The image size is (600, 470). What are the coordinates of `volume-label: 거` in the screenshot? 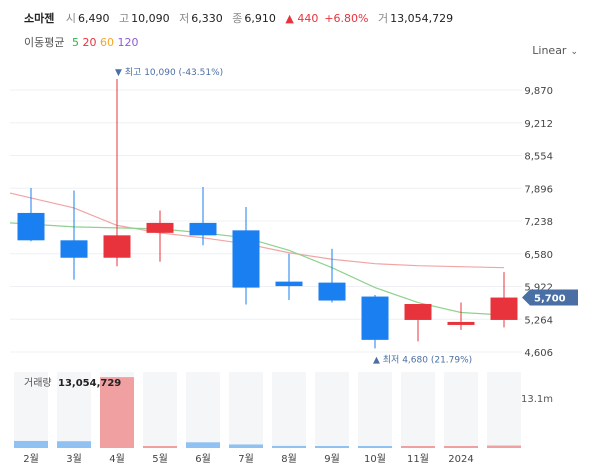 It's located at (383, 18).